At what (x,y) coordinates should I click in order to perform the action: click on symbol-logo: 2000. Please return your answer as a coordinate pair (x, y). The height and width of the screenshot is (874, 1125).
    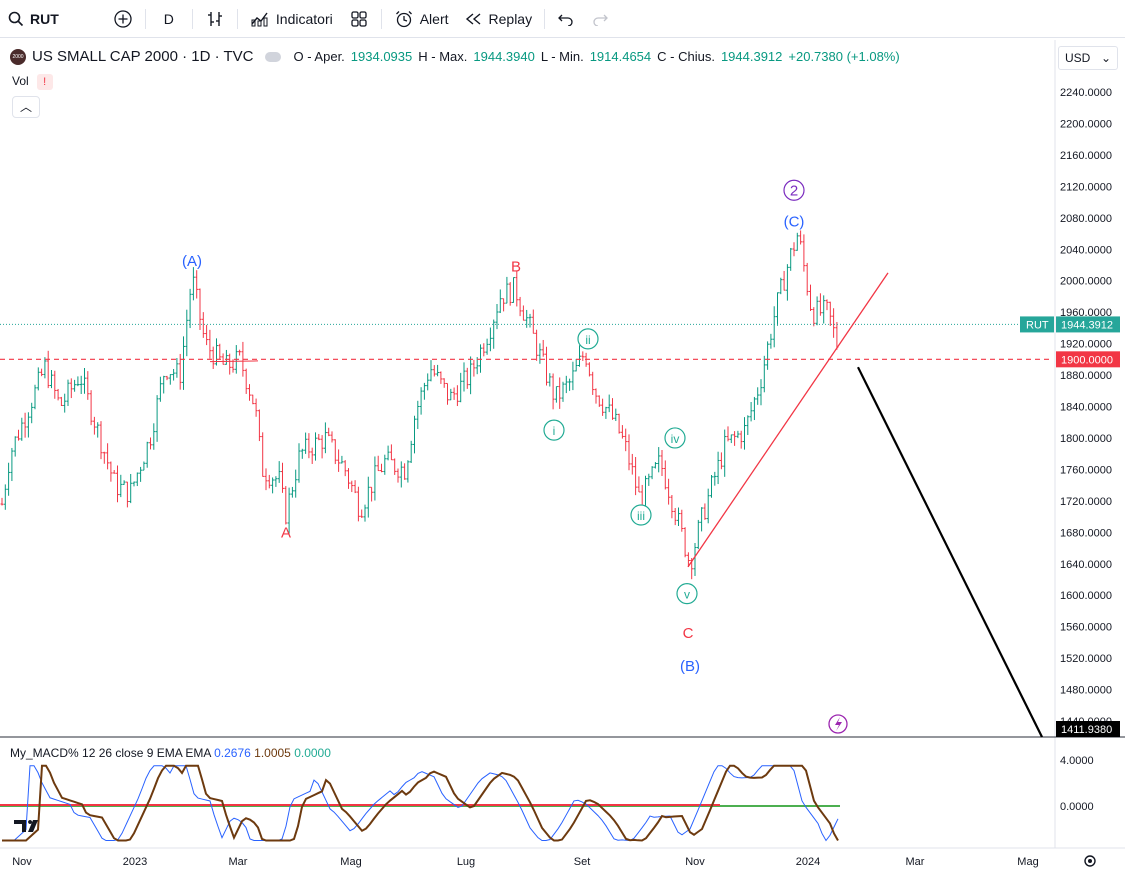
    Looking at the image, I should click on (18, 56).